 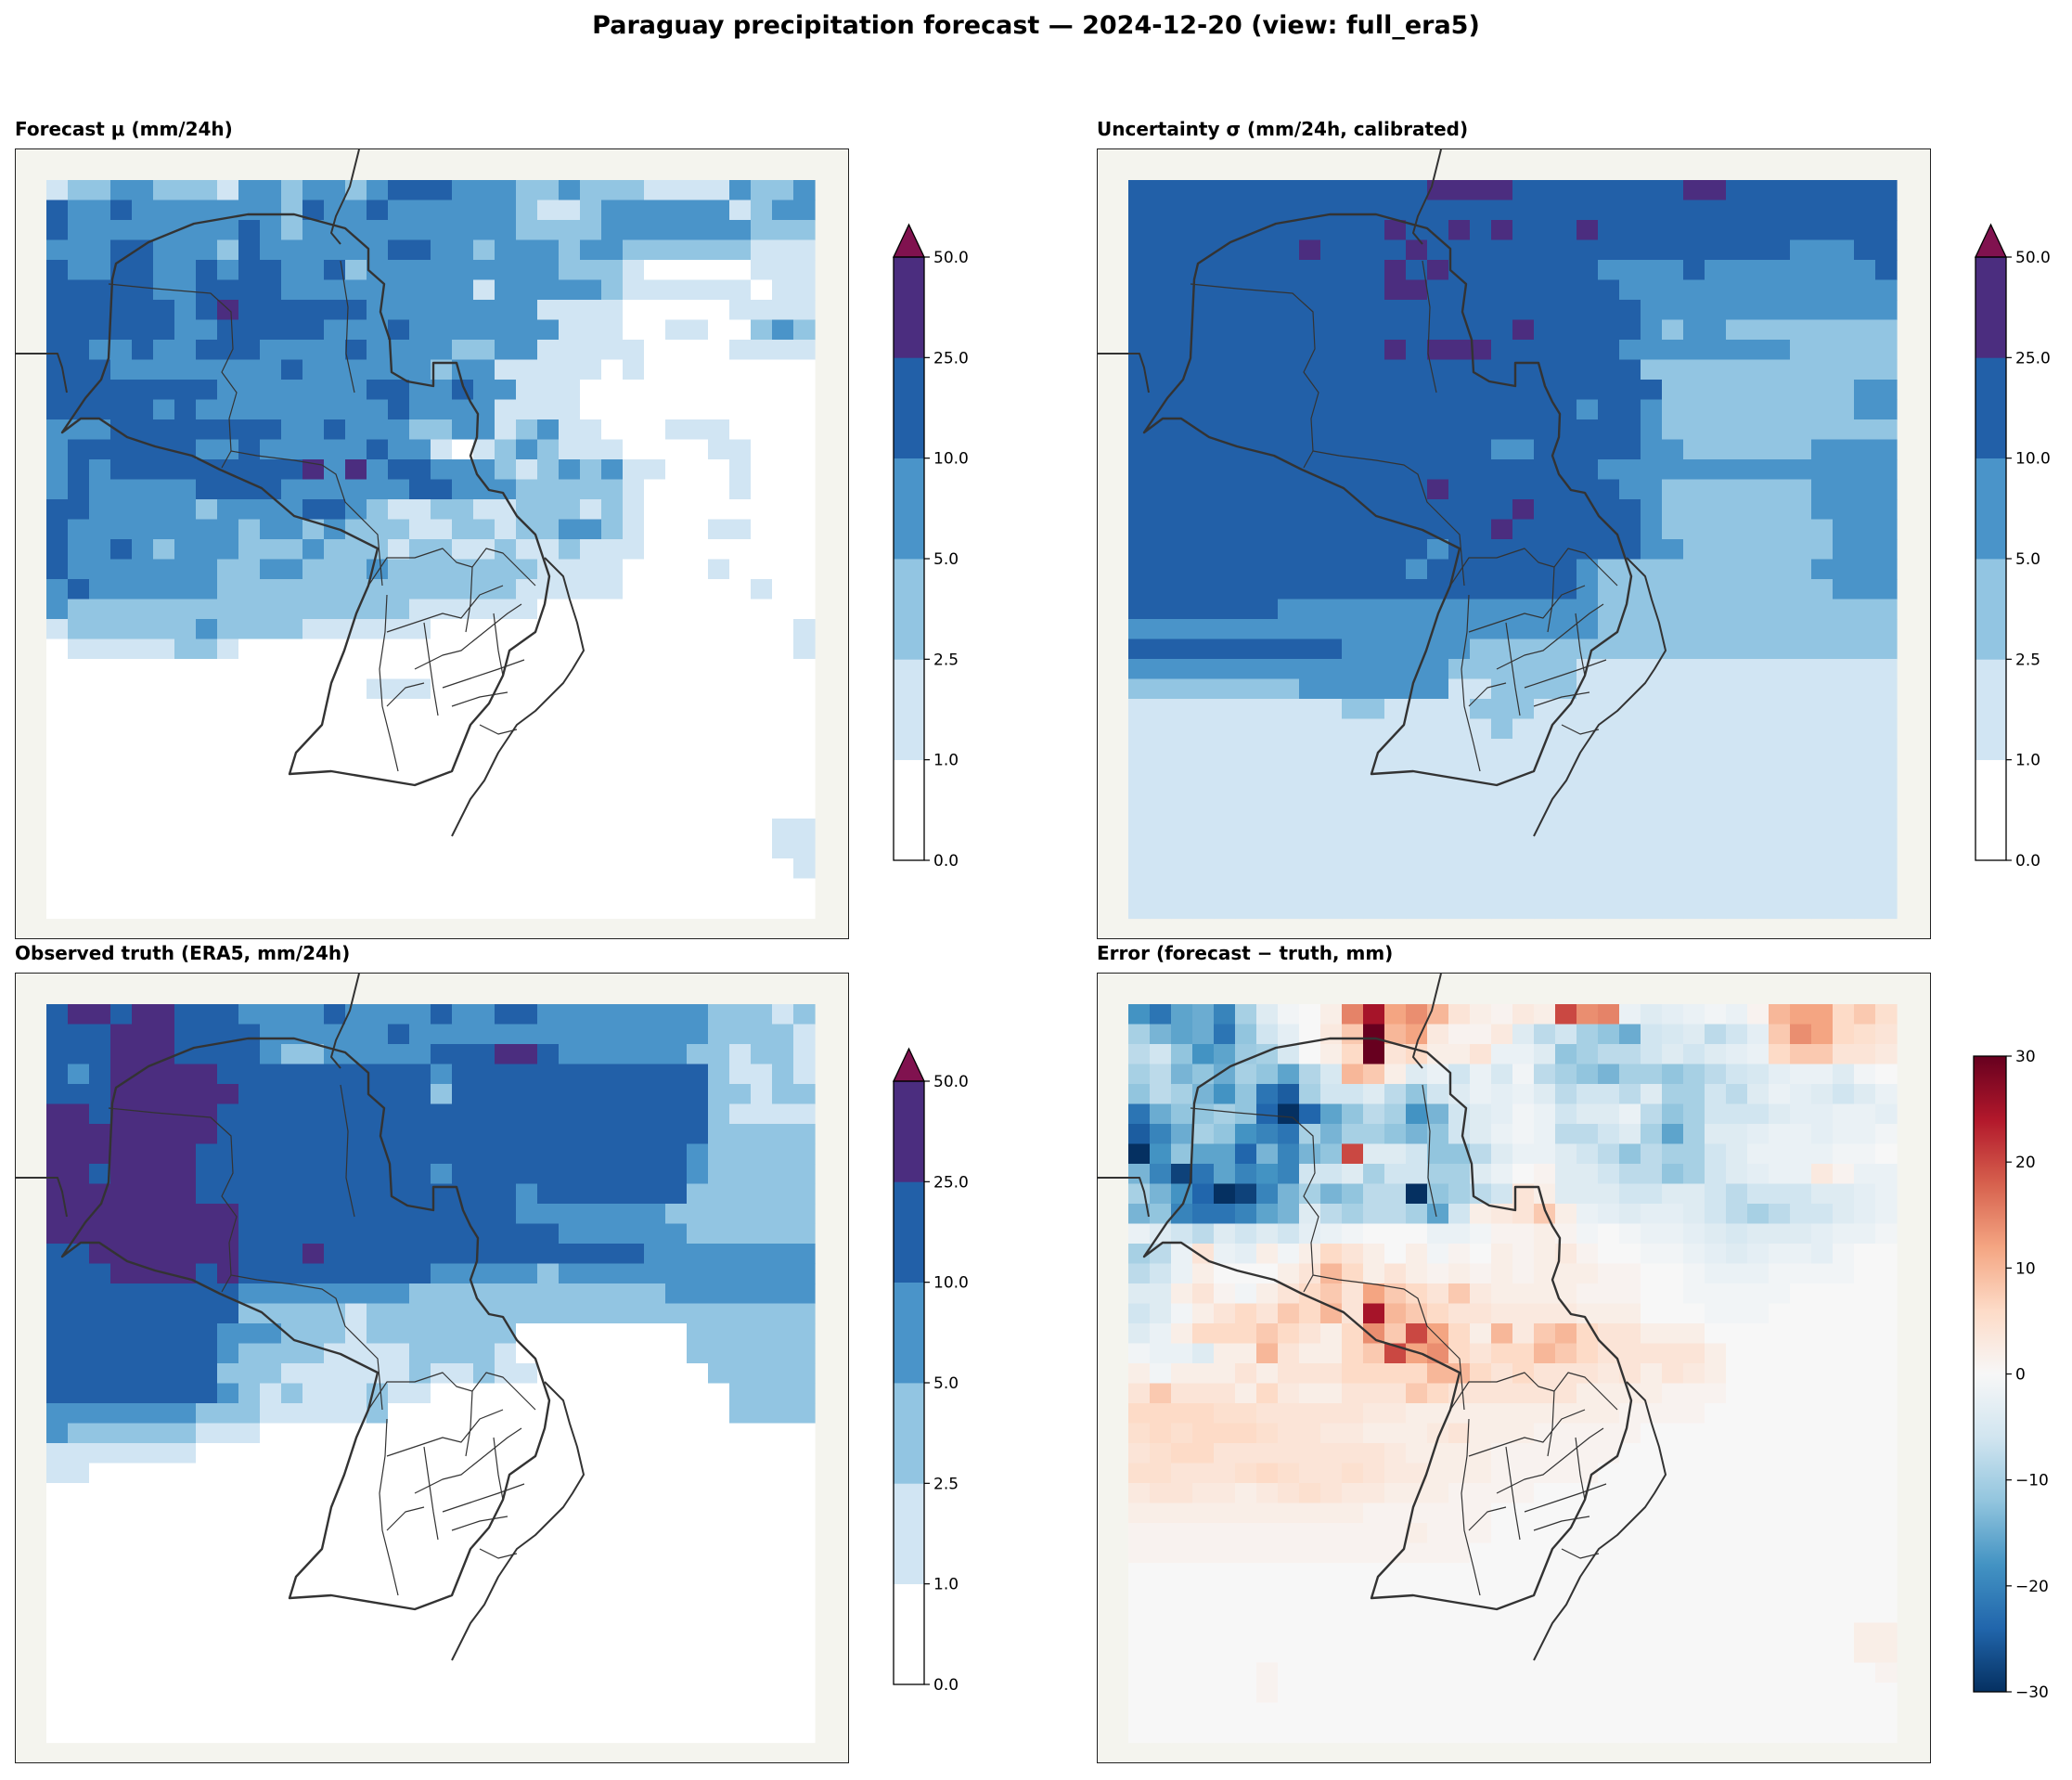 What do you see at coordinates (305, 500) in the screenshot?
I see `paraguay-outline` at bounding box center [305, 500].